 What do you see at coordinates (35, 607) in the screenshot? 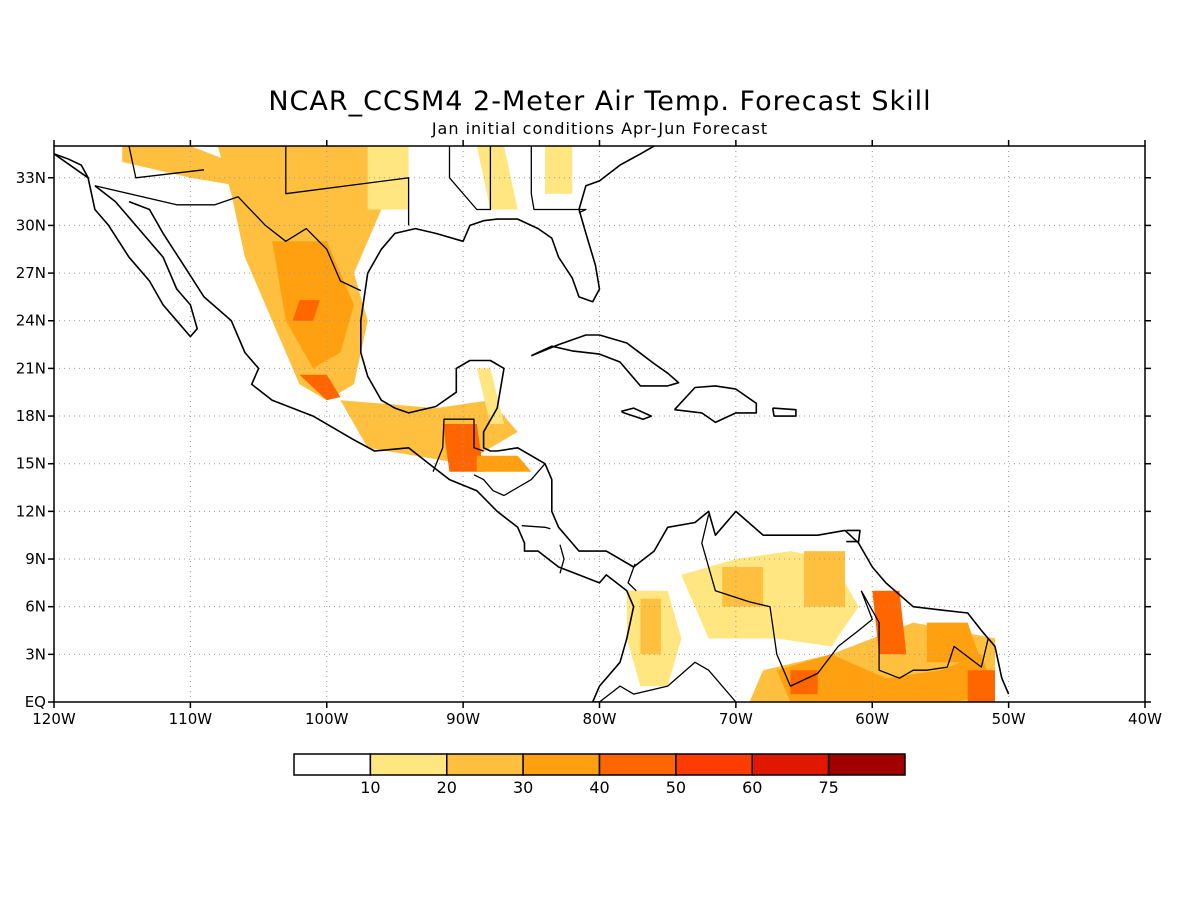
I see `lat-tick-label-2: 6N` at bounding box center [35, 607].